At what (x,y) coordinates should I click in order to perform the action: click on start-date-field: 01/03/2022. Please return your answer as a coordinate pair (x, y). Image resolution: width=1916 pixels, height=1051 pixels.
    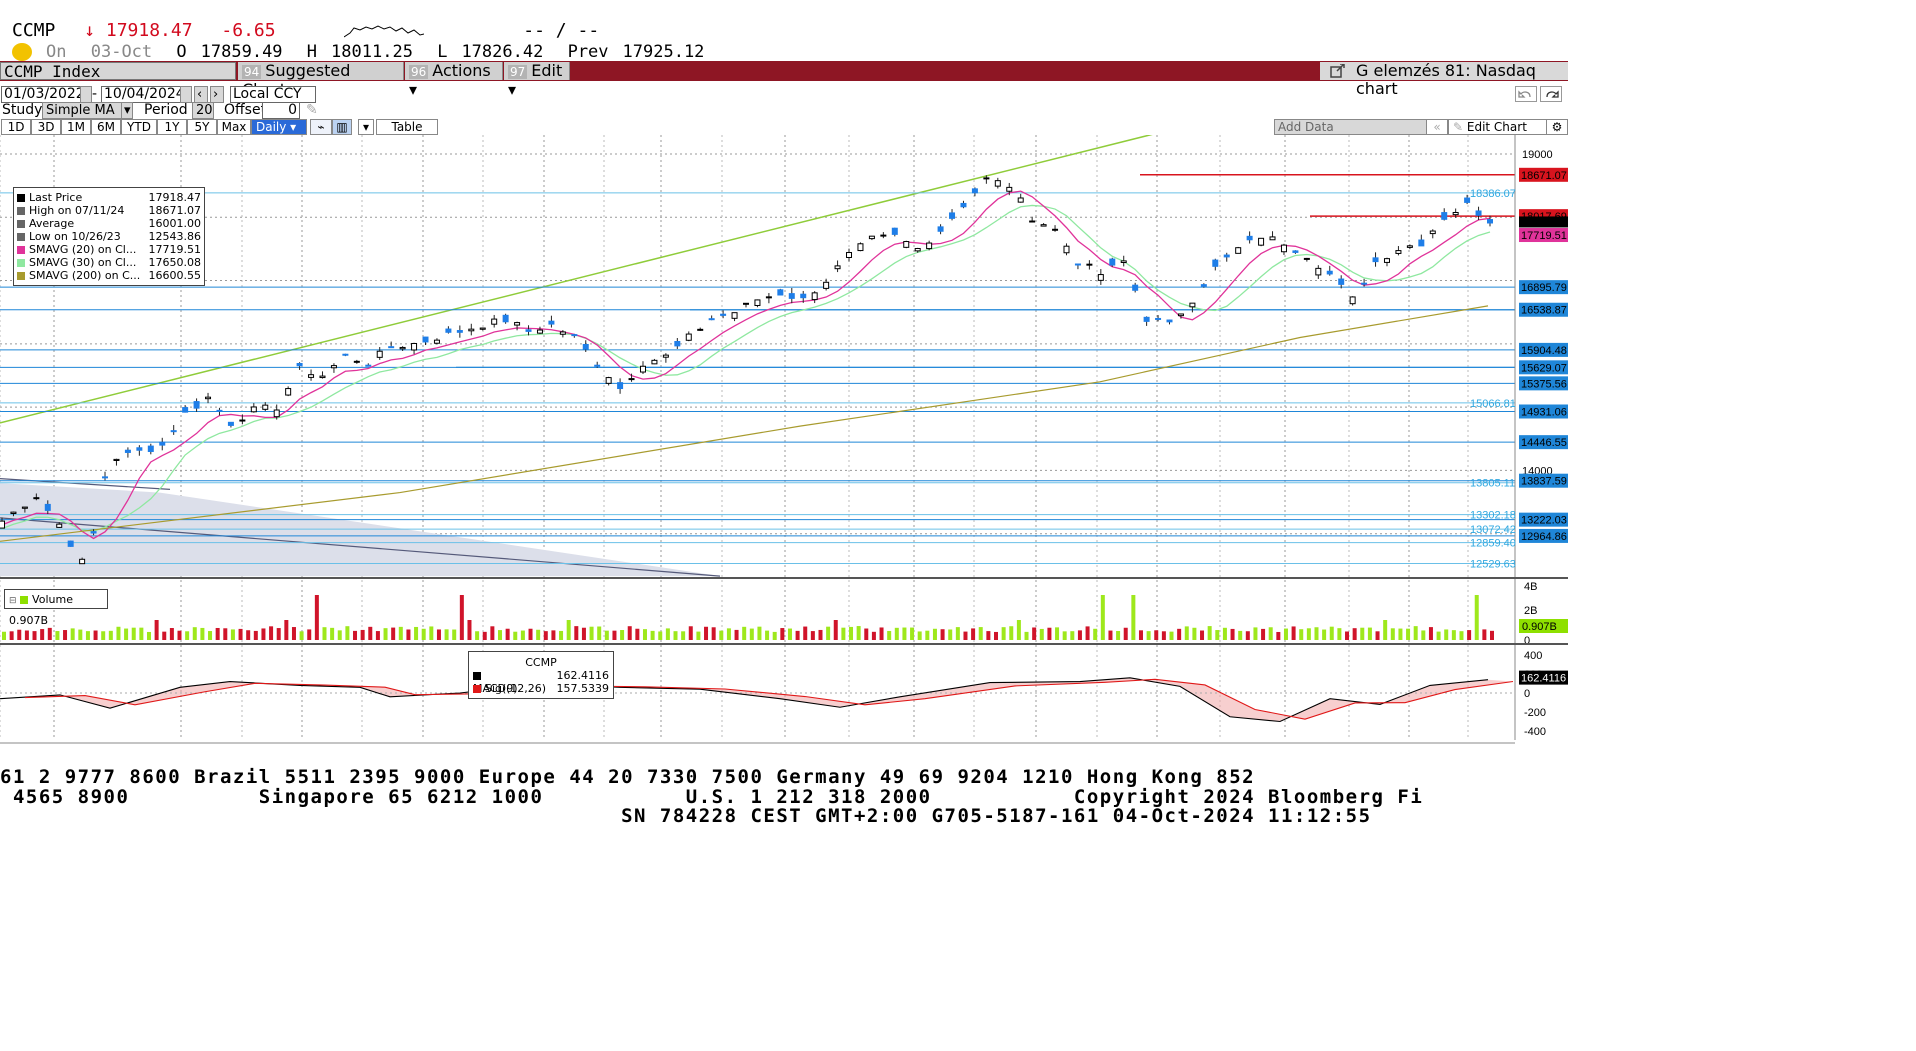
    Looking at the image, I should click on (43, 94).